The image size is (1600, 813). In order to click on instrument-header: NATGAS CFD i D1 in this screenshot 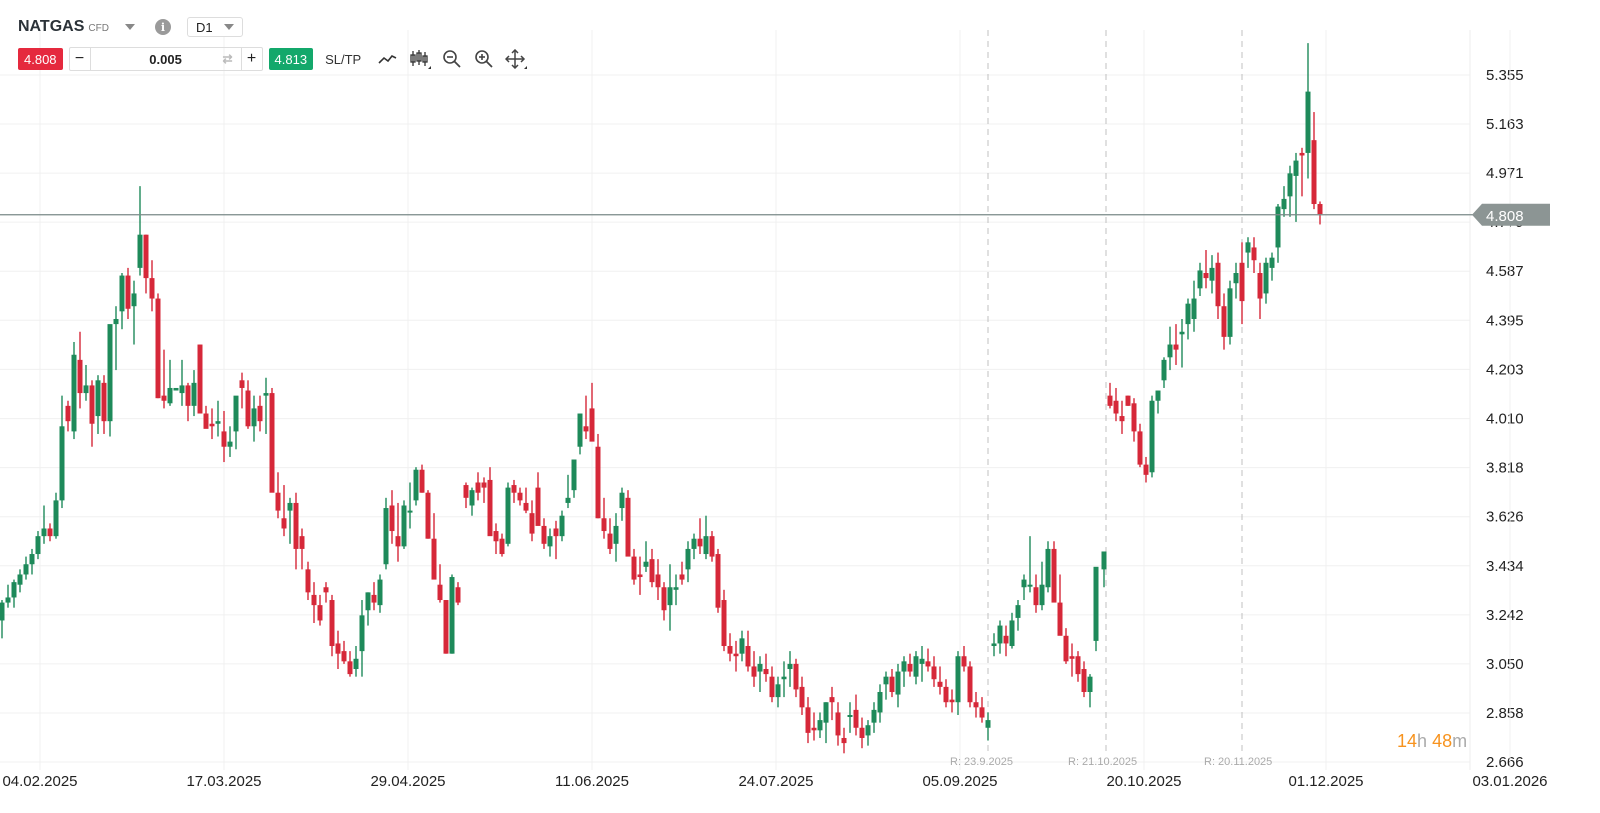, I will do `click(130, 27)`.